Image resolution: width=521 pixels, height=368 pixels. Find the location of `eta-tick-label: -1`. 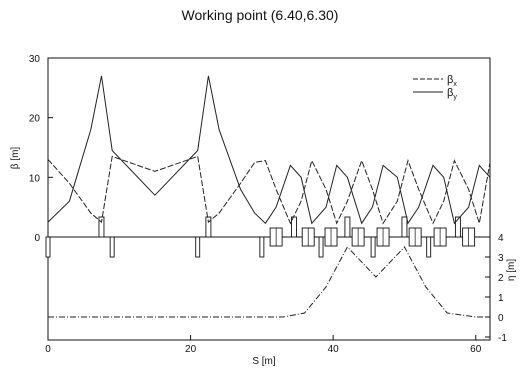

eta-tick-label: -1 is located at coordinates (502, 338).